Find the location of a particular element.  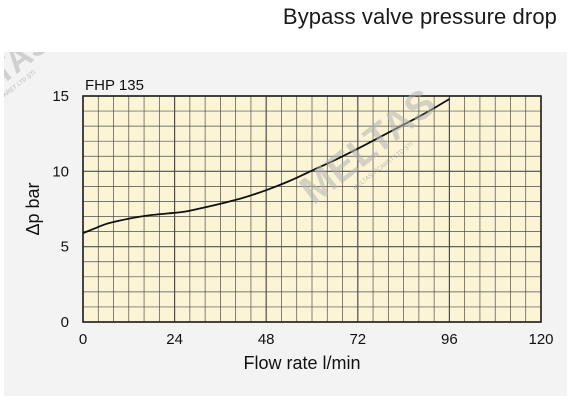

x-tick-labels: 0 24 48 72 96 120 is located at coordinates (316, 339).